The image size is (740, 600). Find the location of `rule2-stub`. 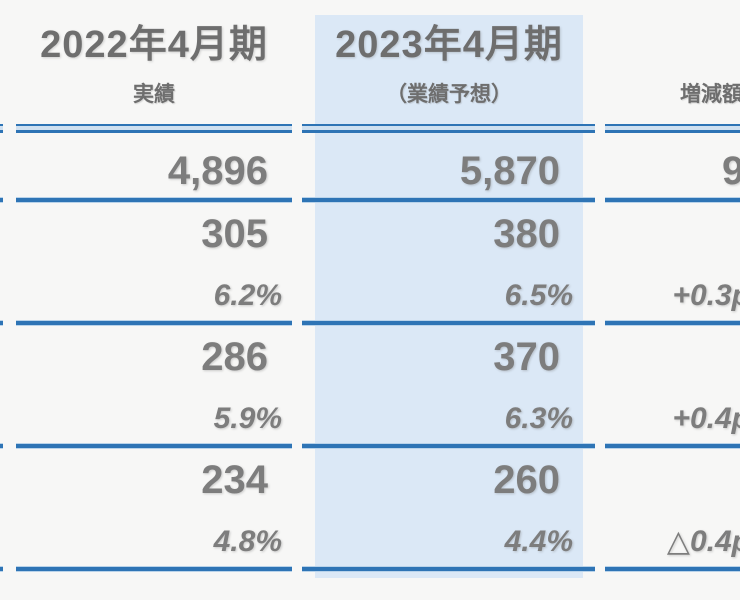

rule2-stub is located at coordinates (1, 323).